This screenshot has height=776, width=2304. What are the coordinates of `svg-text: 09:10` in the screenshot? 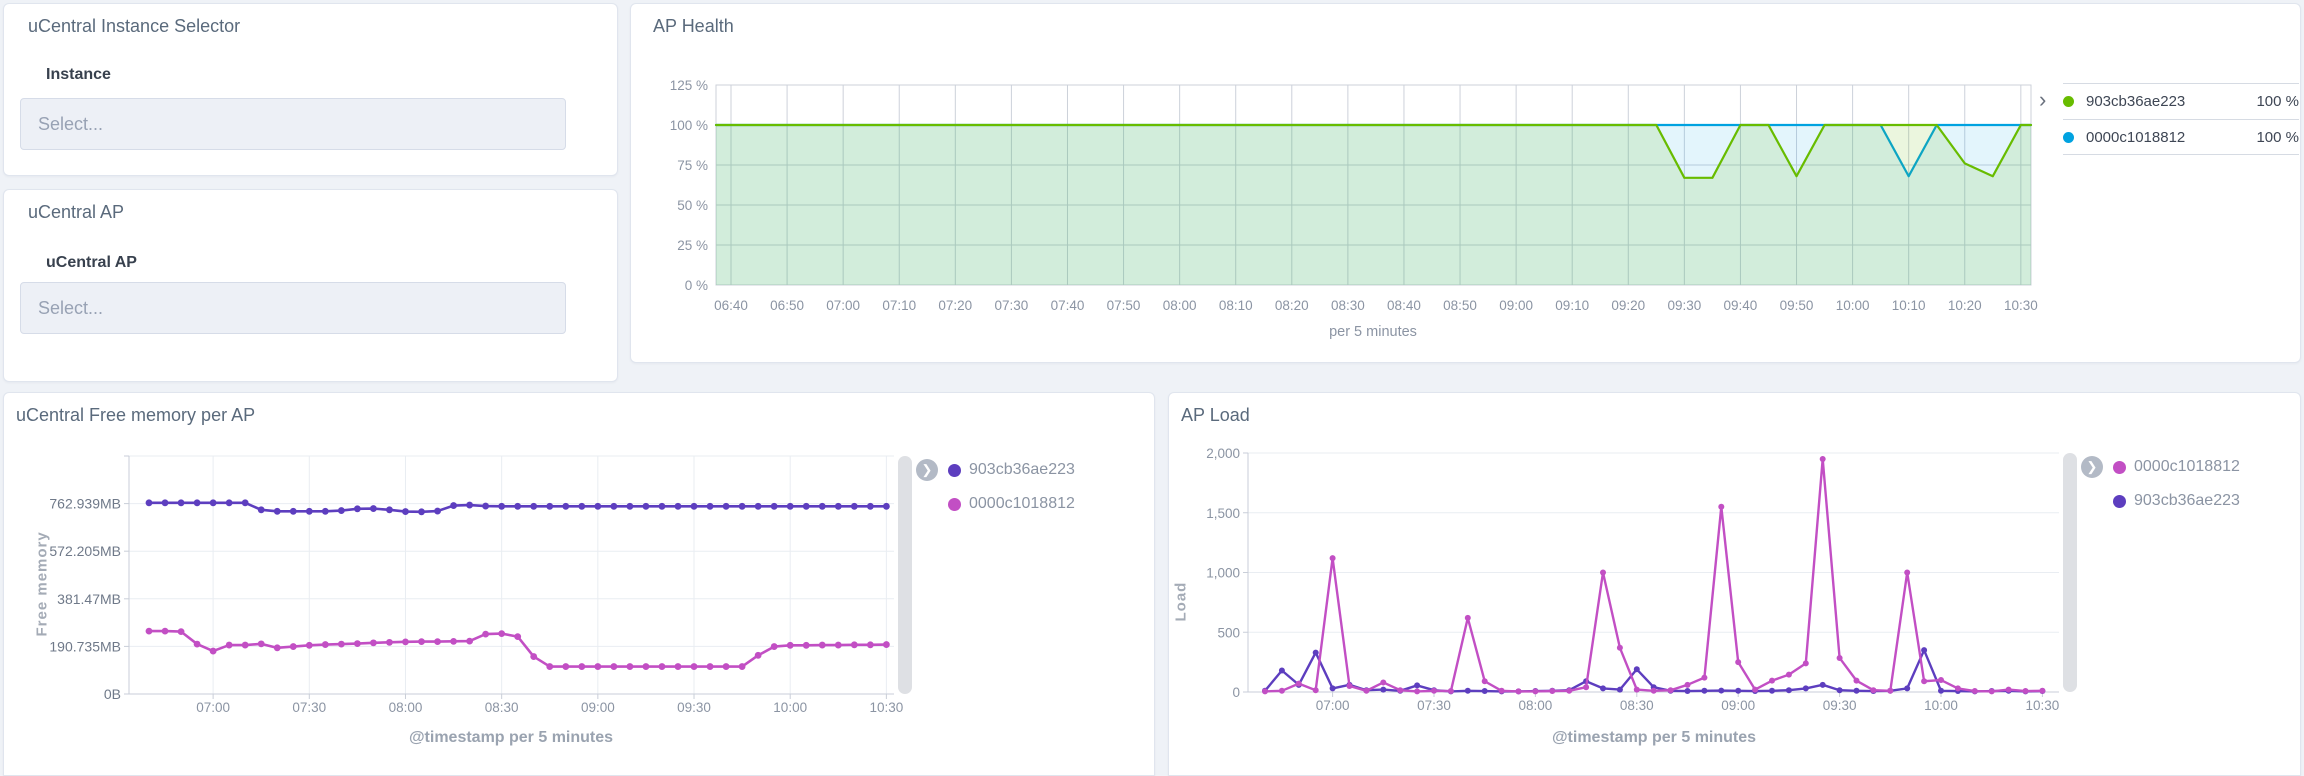 It's located at (1572, 305).